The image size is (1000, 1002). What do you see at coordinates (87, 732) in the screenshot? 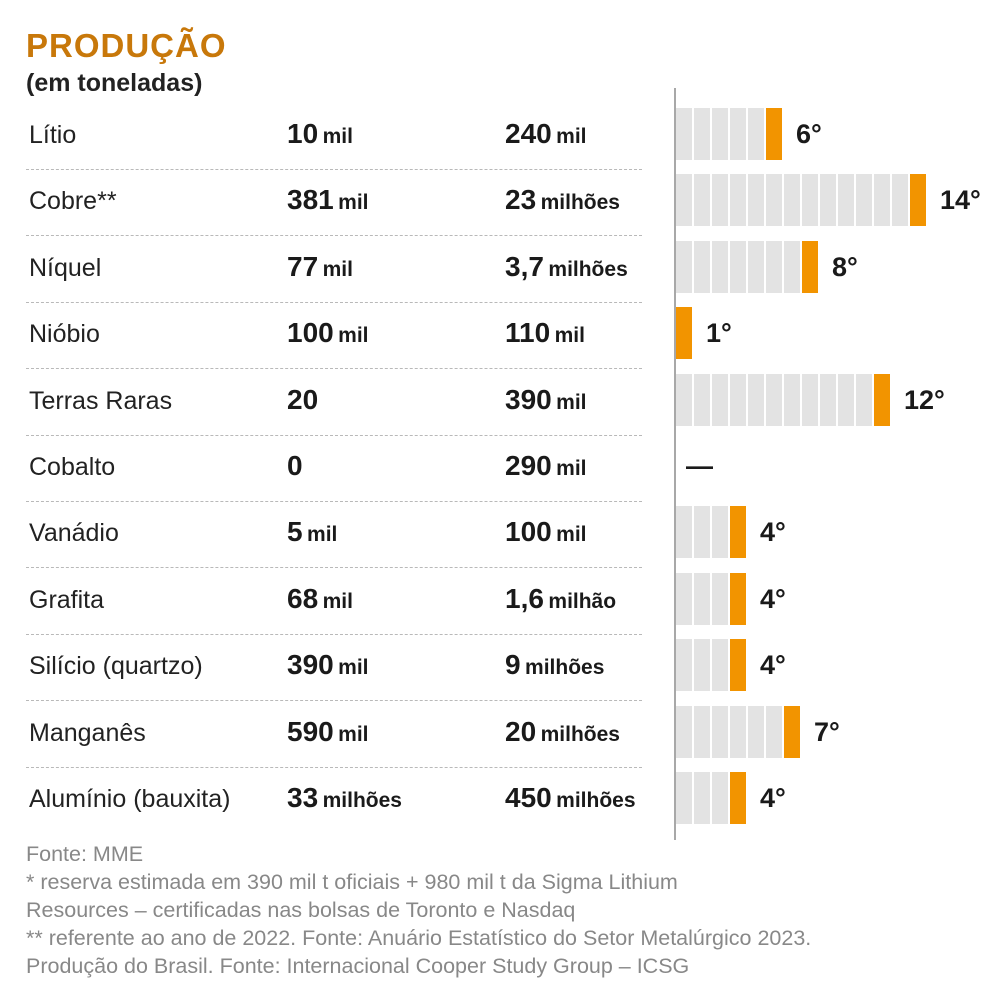
I see `mineral-name: Manganês` at bounding box center [87, 732].